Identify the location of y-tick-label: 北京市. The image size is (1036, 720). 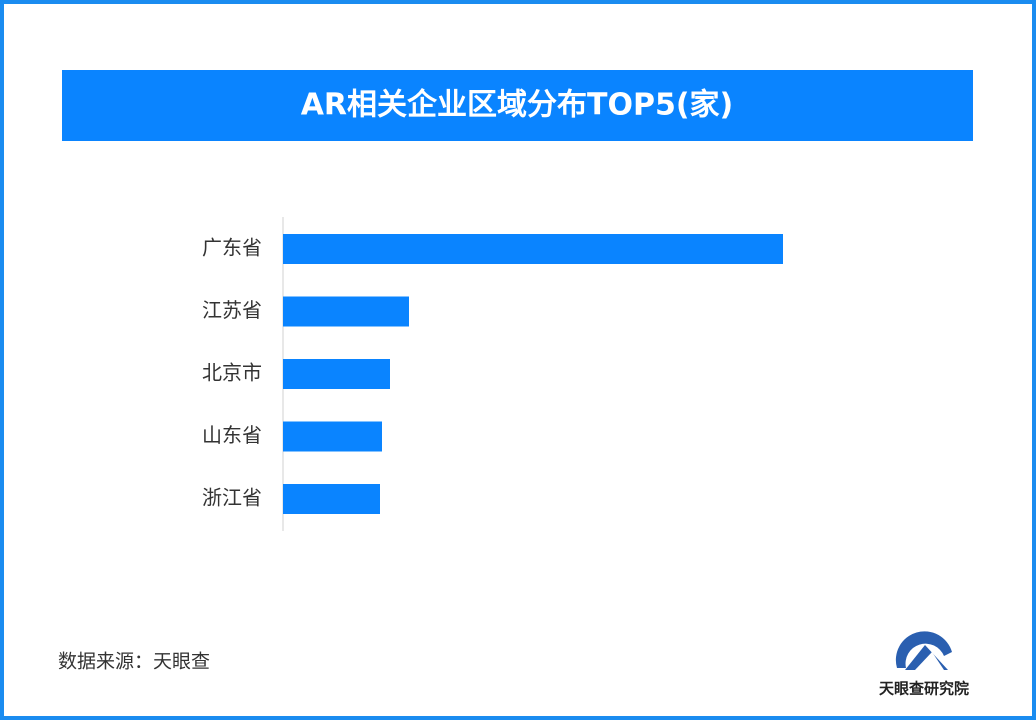
(232, 373).